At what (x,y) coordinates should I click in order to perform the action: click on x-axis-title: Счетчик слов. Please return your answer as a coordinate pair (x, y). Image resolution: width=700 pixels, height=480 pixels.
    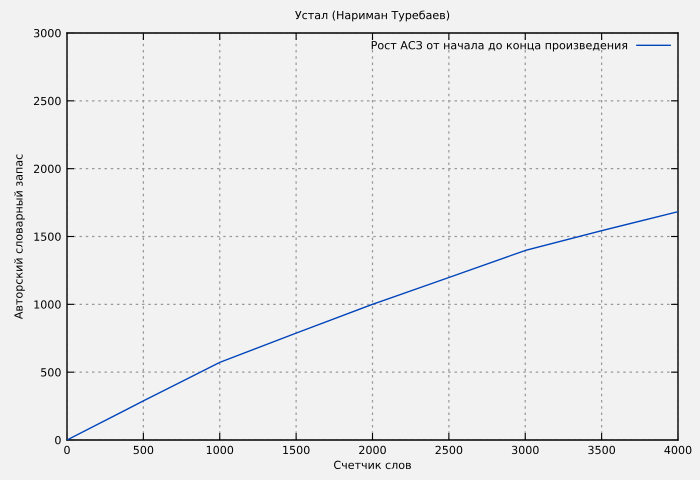
    Looking at the image, I should click on (372, 465).